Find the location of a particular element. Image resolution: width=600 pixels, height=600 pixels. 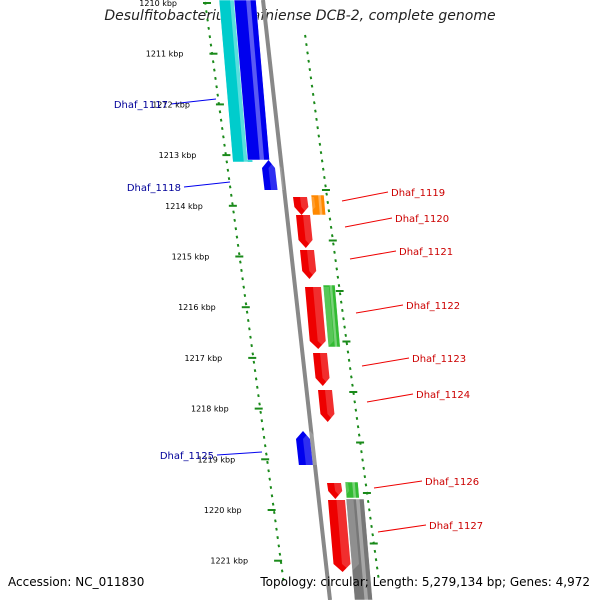

kbp-label: 1210 kbp is located at coordinates (158, 4).